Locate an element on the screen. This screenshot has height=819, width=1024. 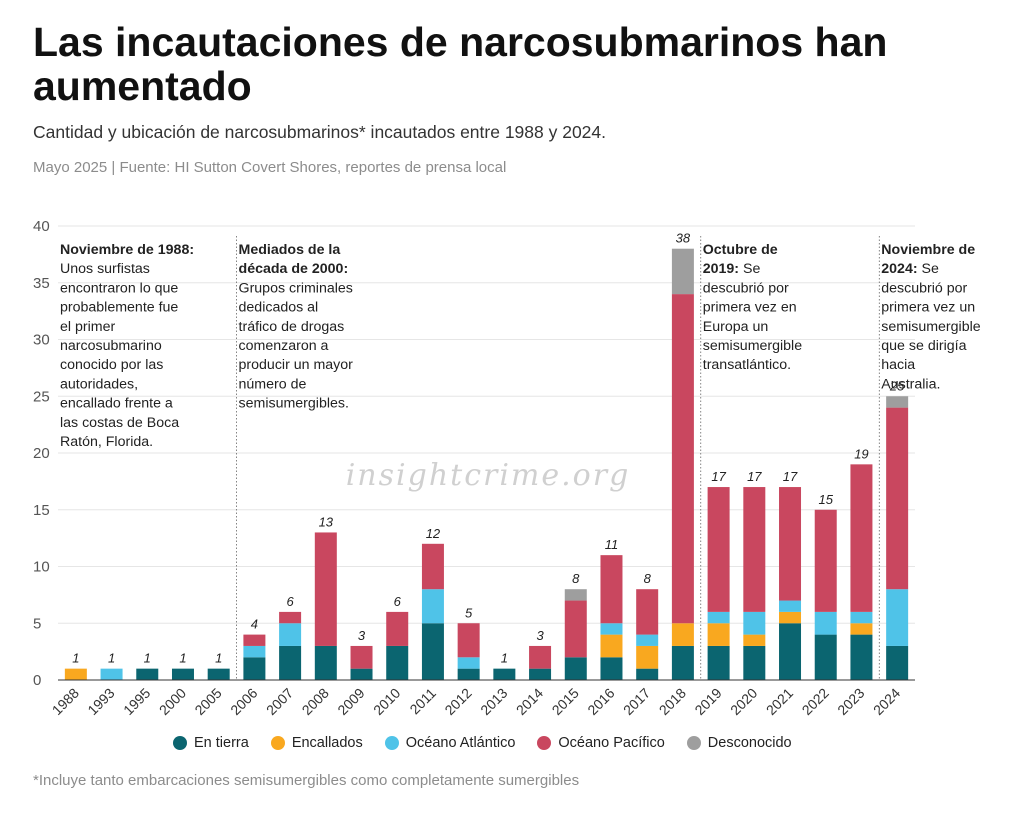
y-tick-label: 35 is located at coordinates (41, 283).